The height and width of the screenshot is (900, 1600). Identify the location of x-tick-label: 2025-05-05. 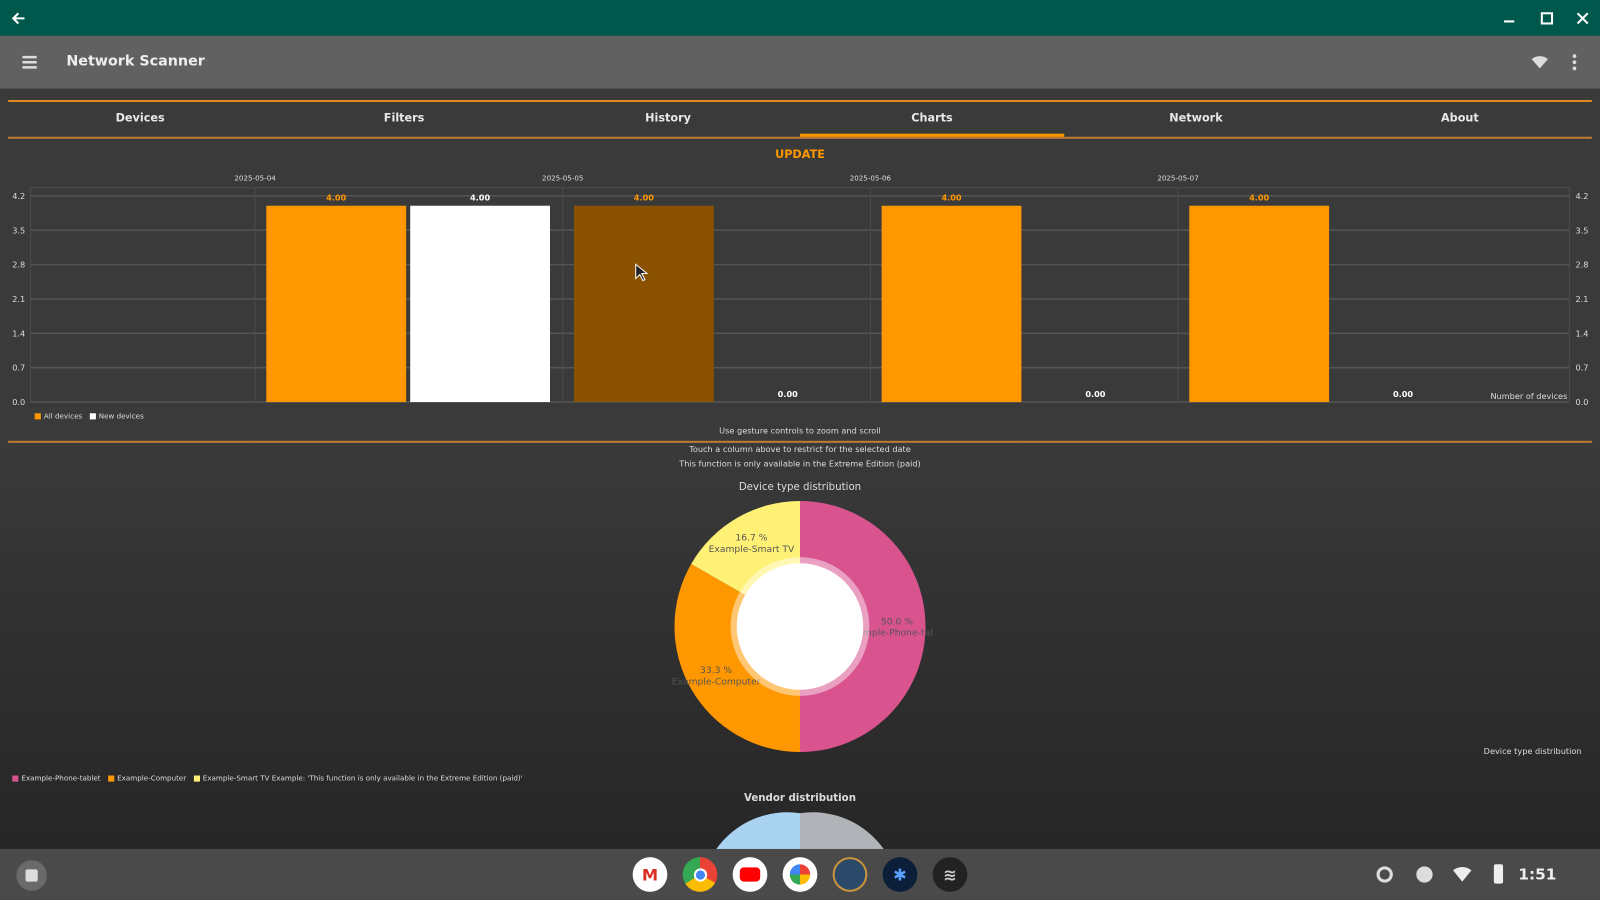
(562, 178).